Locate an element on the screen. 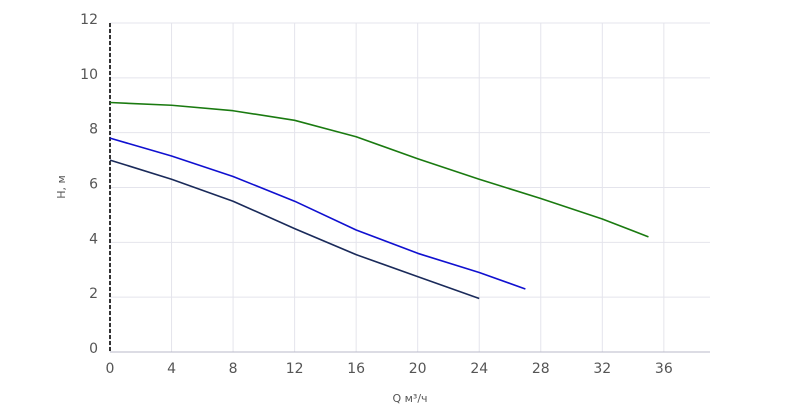 The image size is (800, 408). x-tick-label: 28 is located at coordinates (541, 369).